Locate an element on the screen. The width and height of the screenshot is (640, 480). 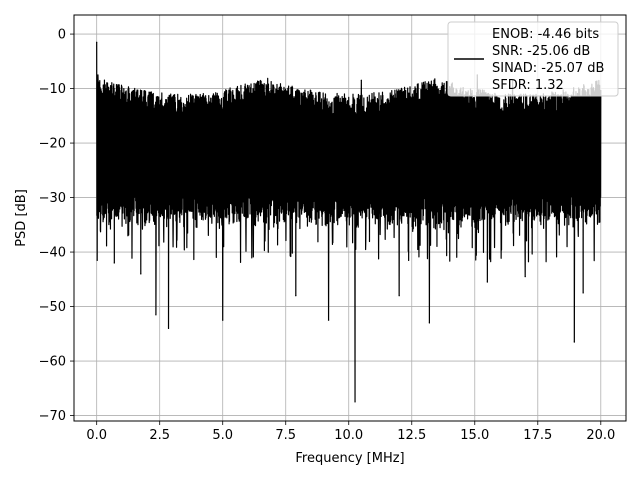
legend-box is located at coordinates (533, 59).